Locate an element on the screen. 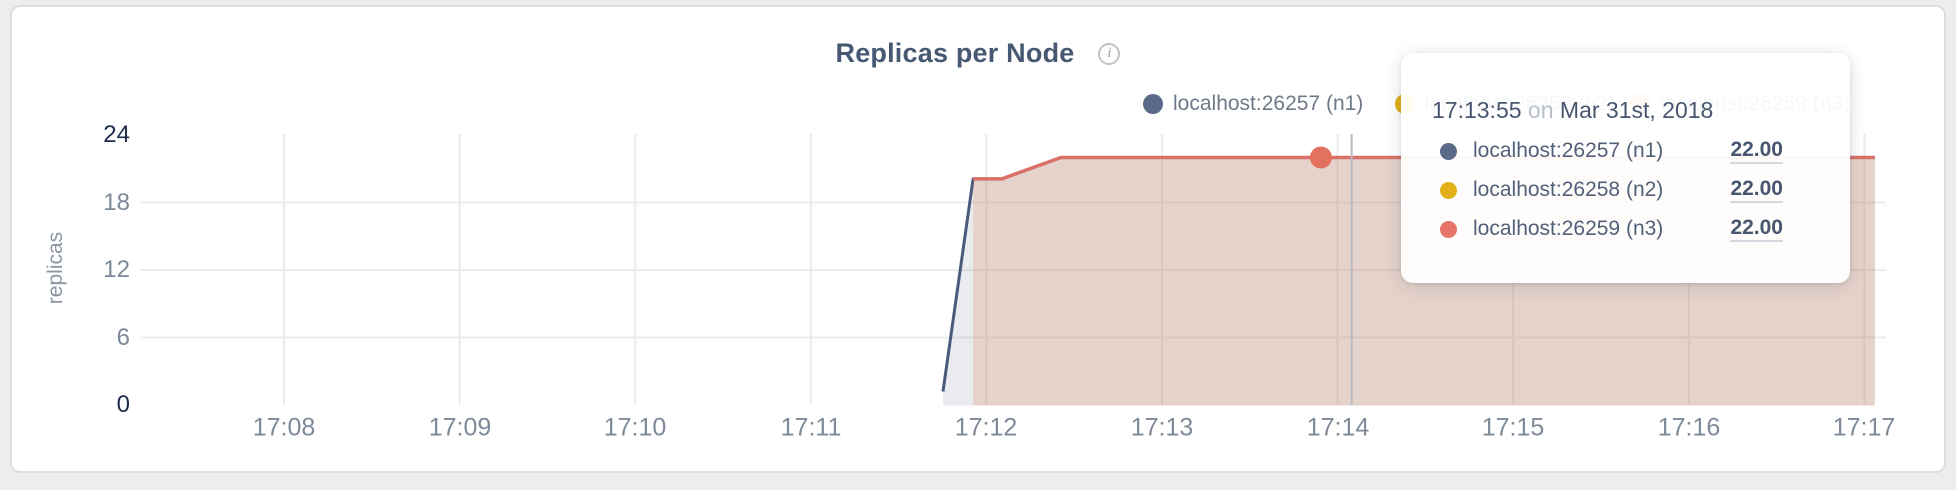 The width and height of the screenshot is (1956, 490). tooltip-dot-n3 is located at coordinates (1448, 229).